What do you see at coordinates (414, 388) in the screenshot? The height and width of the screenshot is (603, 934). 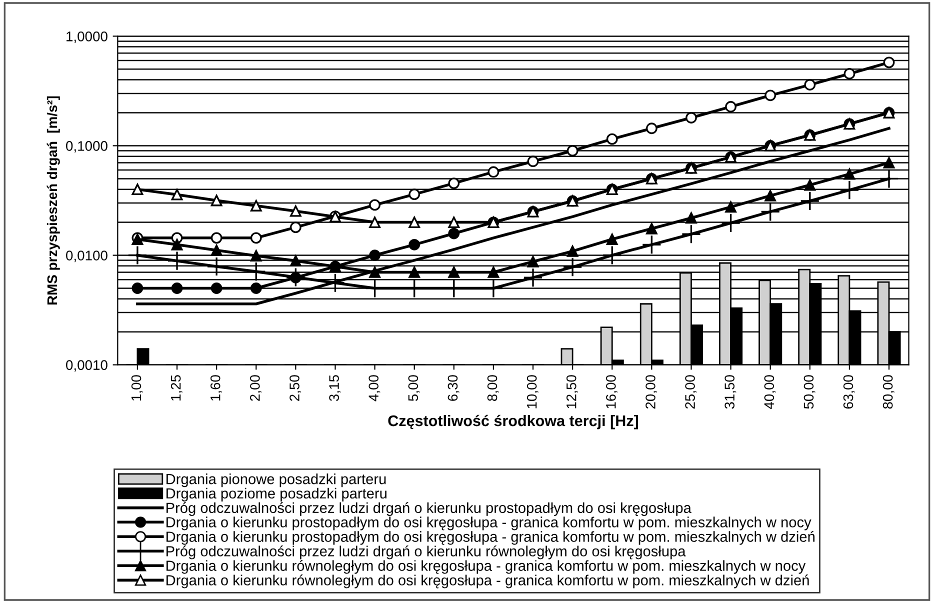 I see `x-tick-label: 5,00` at bounding box center [414, 388].